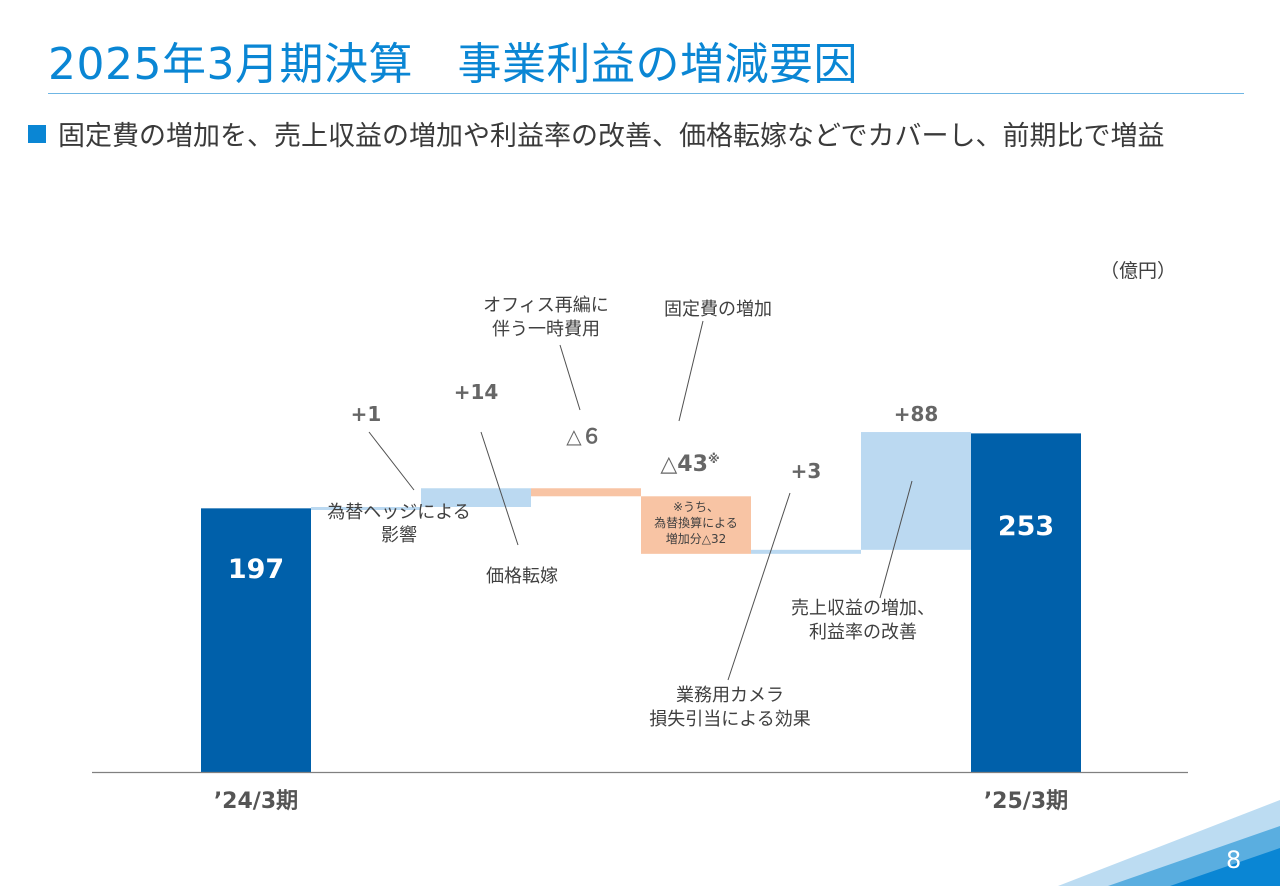  What do you see at coordinates (256, 801) in the screenshot?
I see `tick-label-0: ’24/3期` at bounding box center [256, 801].